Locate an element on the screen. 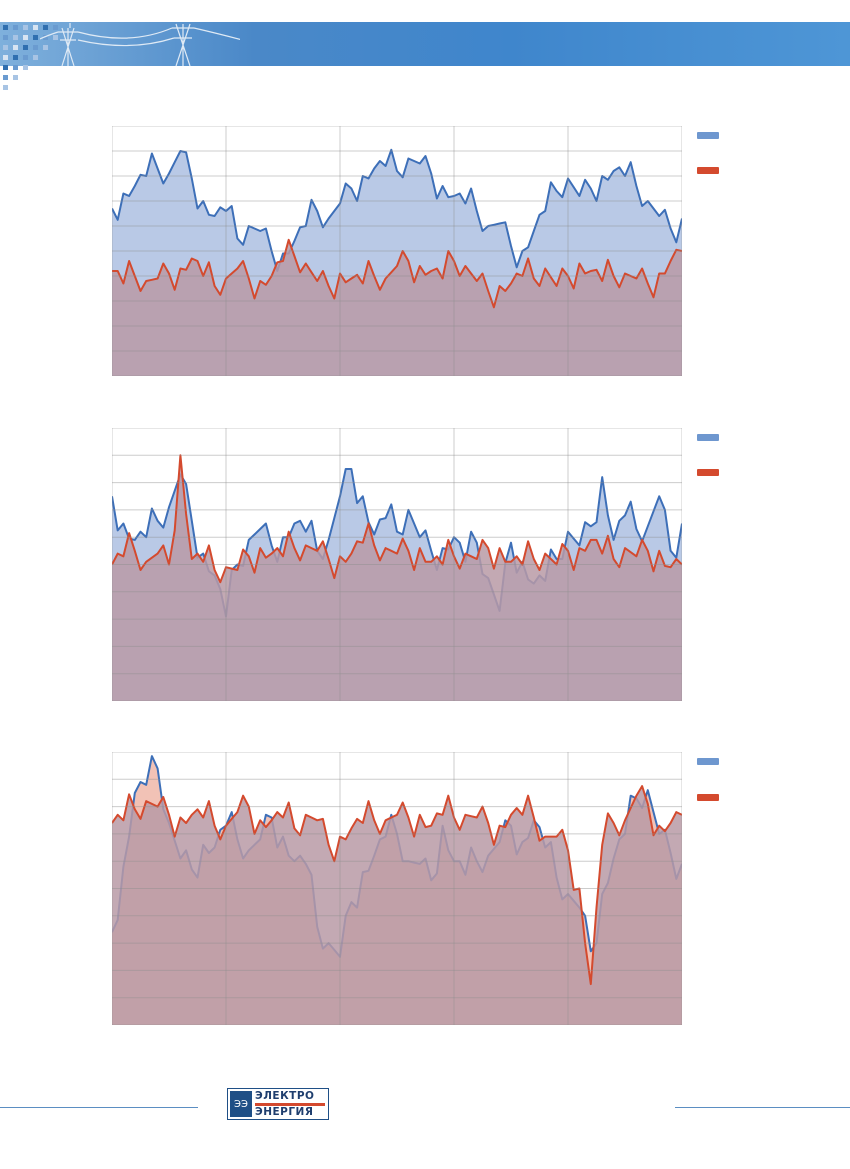  publisher-logo: ЭЭ ЭЛЕКТРО ЭНЕРГИЯ is located at coordinates (278, 1104).